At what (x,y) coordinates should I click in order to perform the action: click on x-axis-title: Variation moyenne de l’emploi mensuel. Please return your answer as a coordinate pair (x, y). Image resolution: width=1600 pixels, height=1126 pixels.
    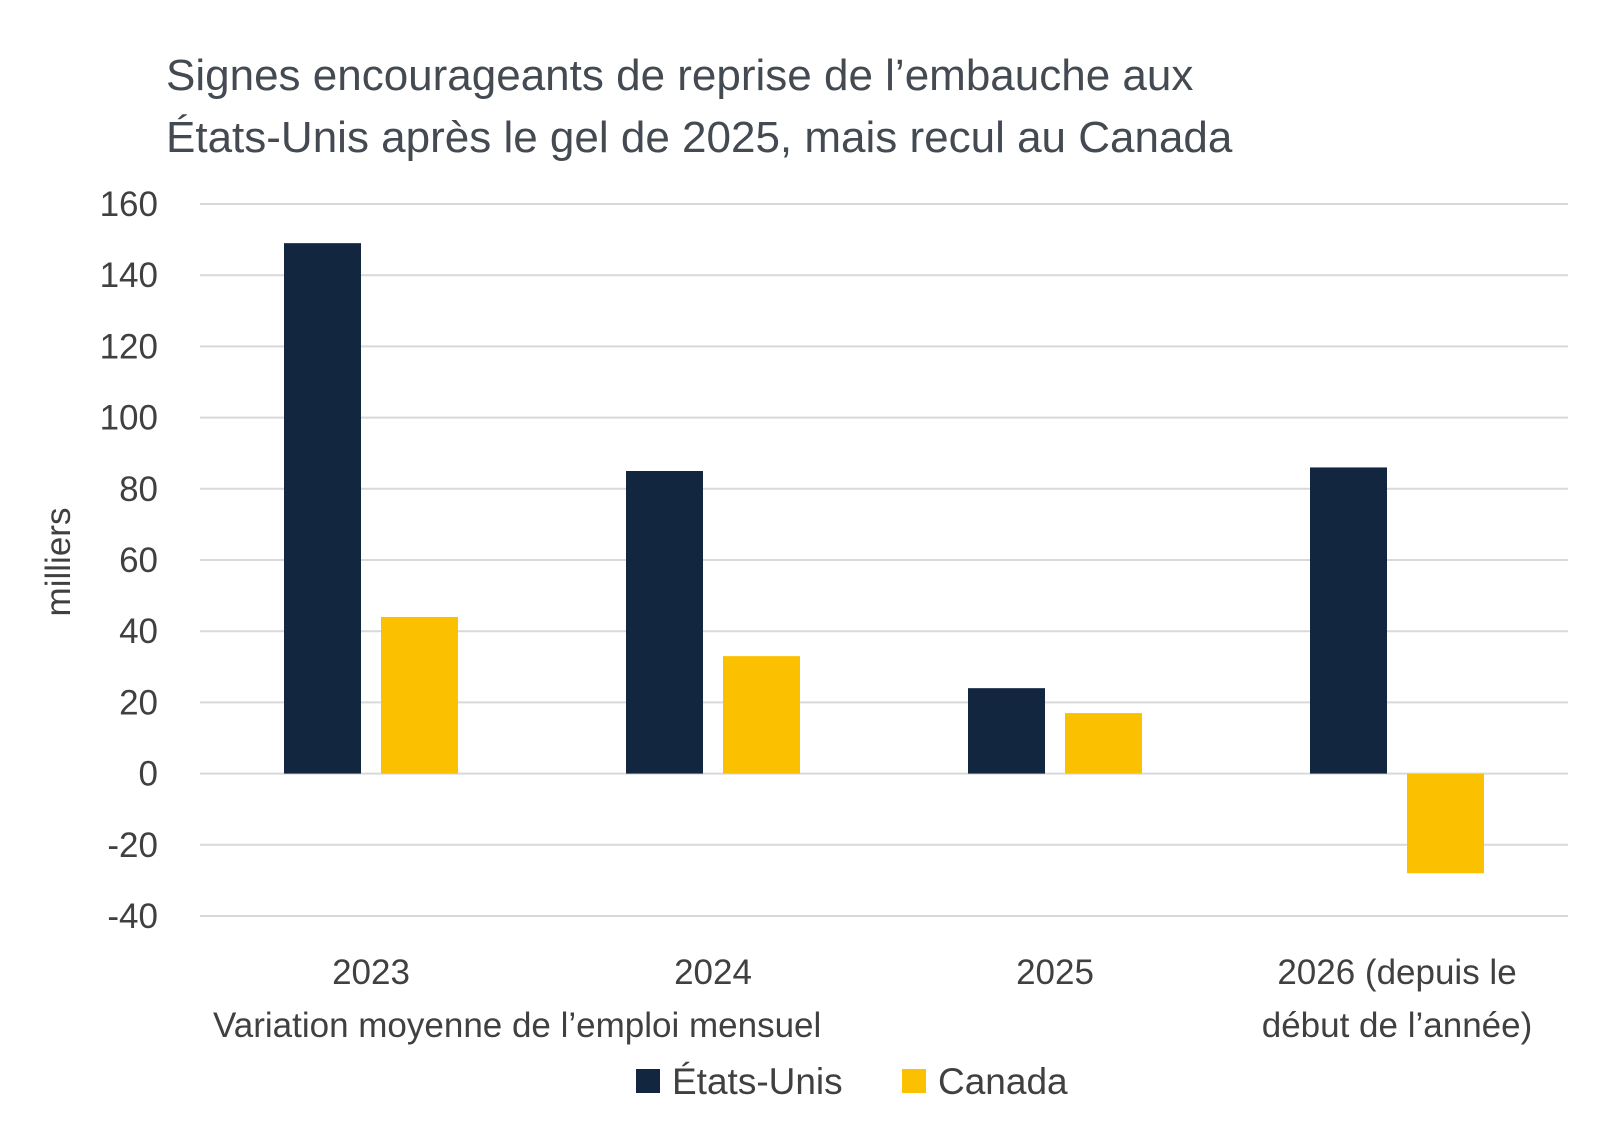
    Looking at the image, I should click on (517, 1025).